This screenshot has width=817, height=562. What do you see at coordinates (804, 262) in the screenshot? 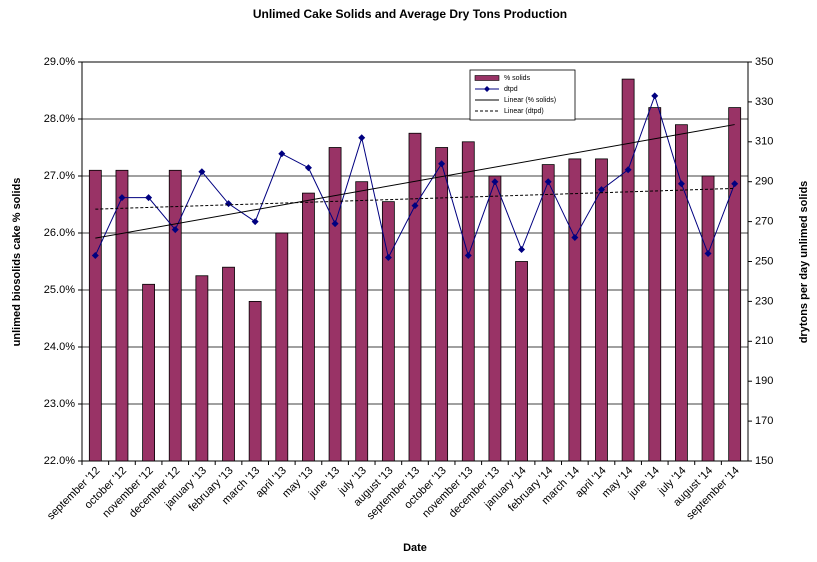
I see `y2-axis-label: drytons per day unlimed solids` at bounding box center [804, 262].